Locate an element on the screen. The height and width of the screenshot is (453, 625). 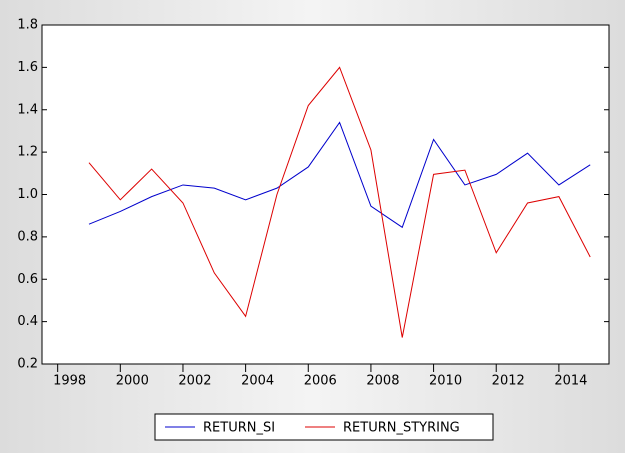
x-tick-label: 2000 is located at coordinates (132, 381).